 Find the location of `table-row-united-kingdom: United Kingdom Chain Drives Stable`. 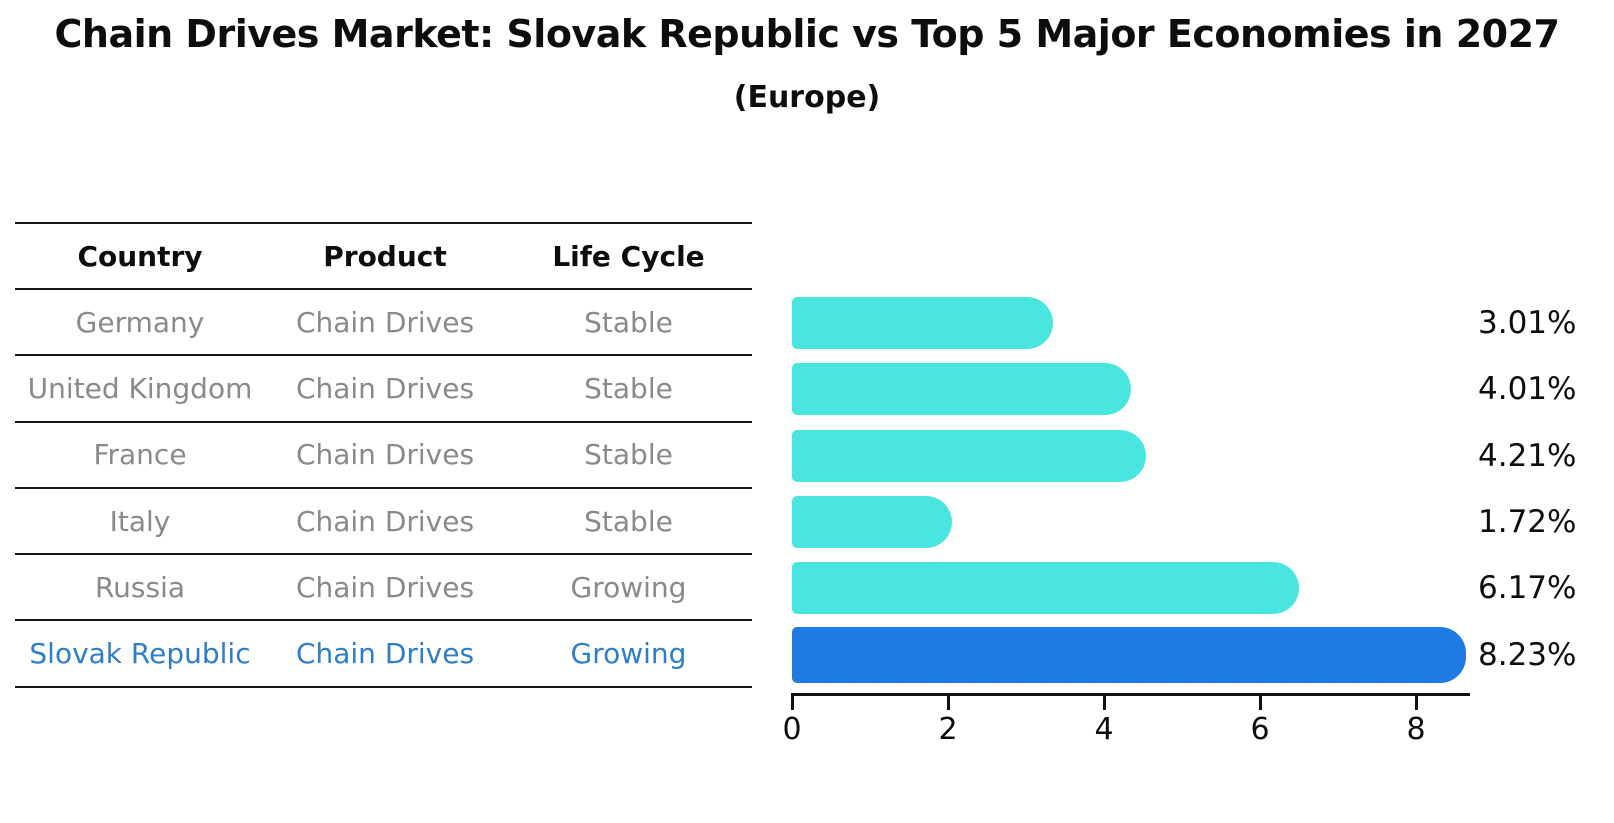

table-row-united-kingdom: United Kingdom Chain Drives Stable is located at coordinates (383, 389).